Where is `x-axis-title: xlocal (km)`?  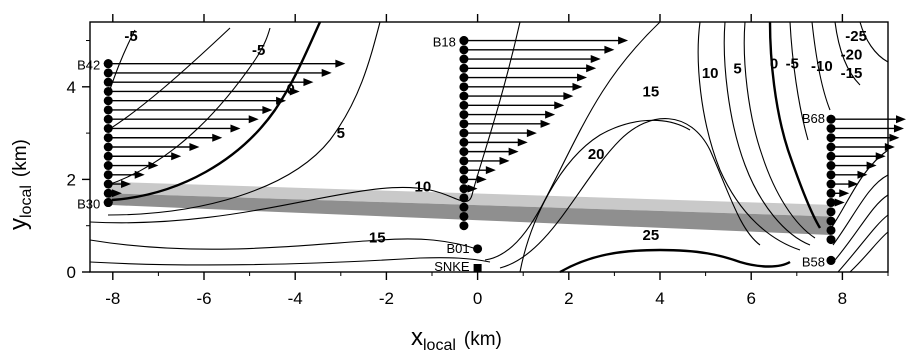 x-axis-title: xlocal (km) is located at coordinates (456, 339).